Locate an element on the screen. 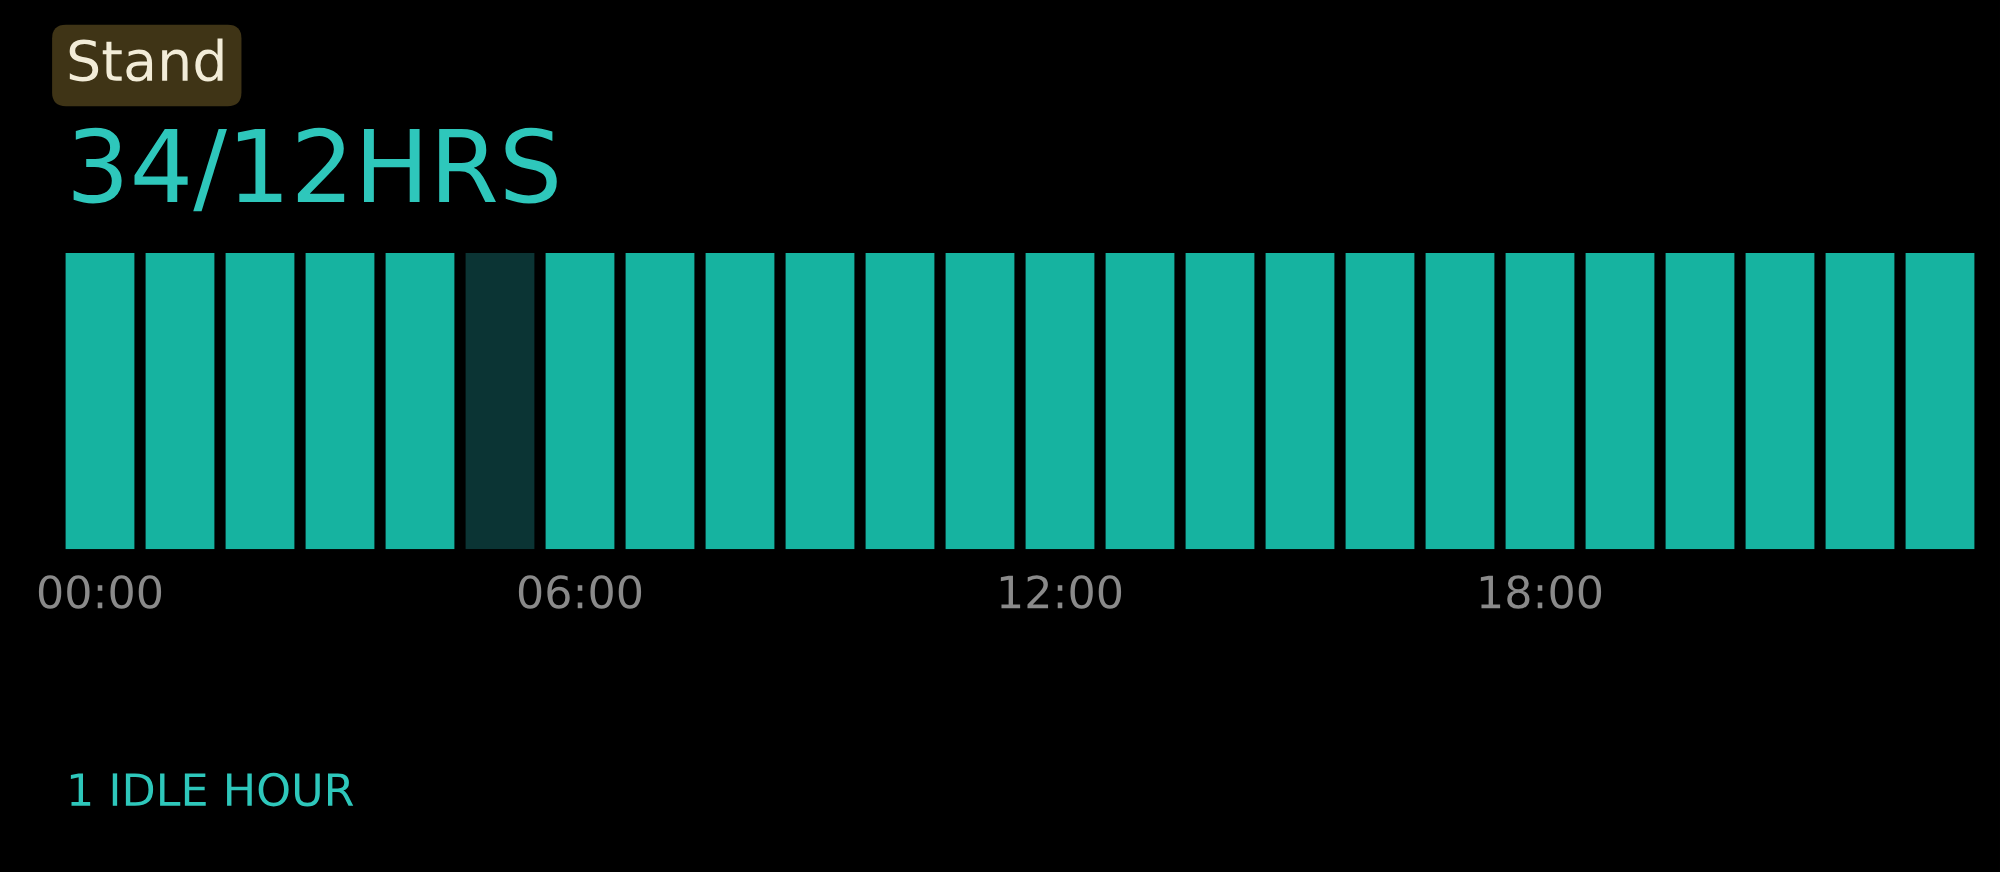 Image resolution: width=2000 pixels, height=872 pixels. chart-subtitle: 34/12HRS is located at coordinates (315, 169).